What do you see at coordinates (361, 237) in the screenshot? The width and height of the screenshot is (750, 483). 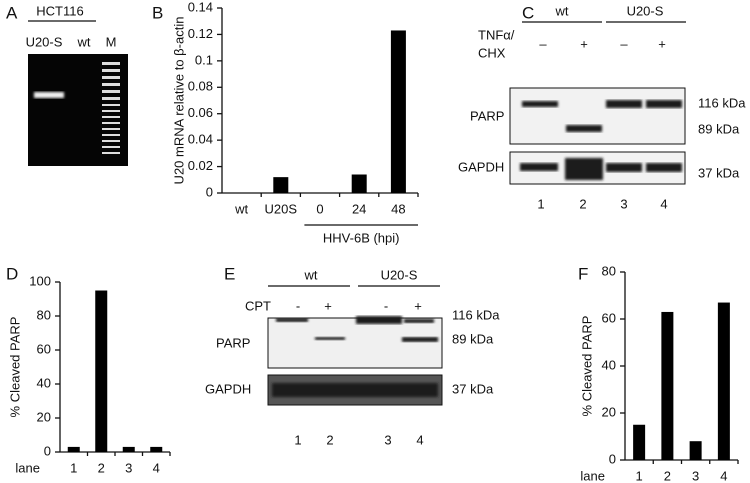 I see `group-label: HHV-6B (hpi)` at bounding box center [361, 237].